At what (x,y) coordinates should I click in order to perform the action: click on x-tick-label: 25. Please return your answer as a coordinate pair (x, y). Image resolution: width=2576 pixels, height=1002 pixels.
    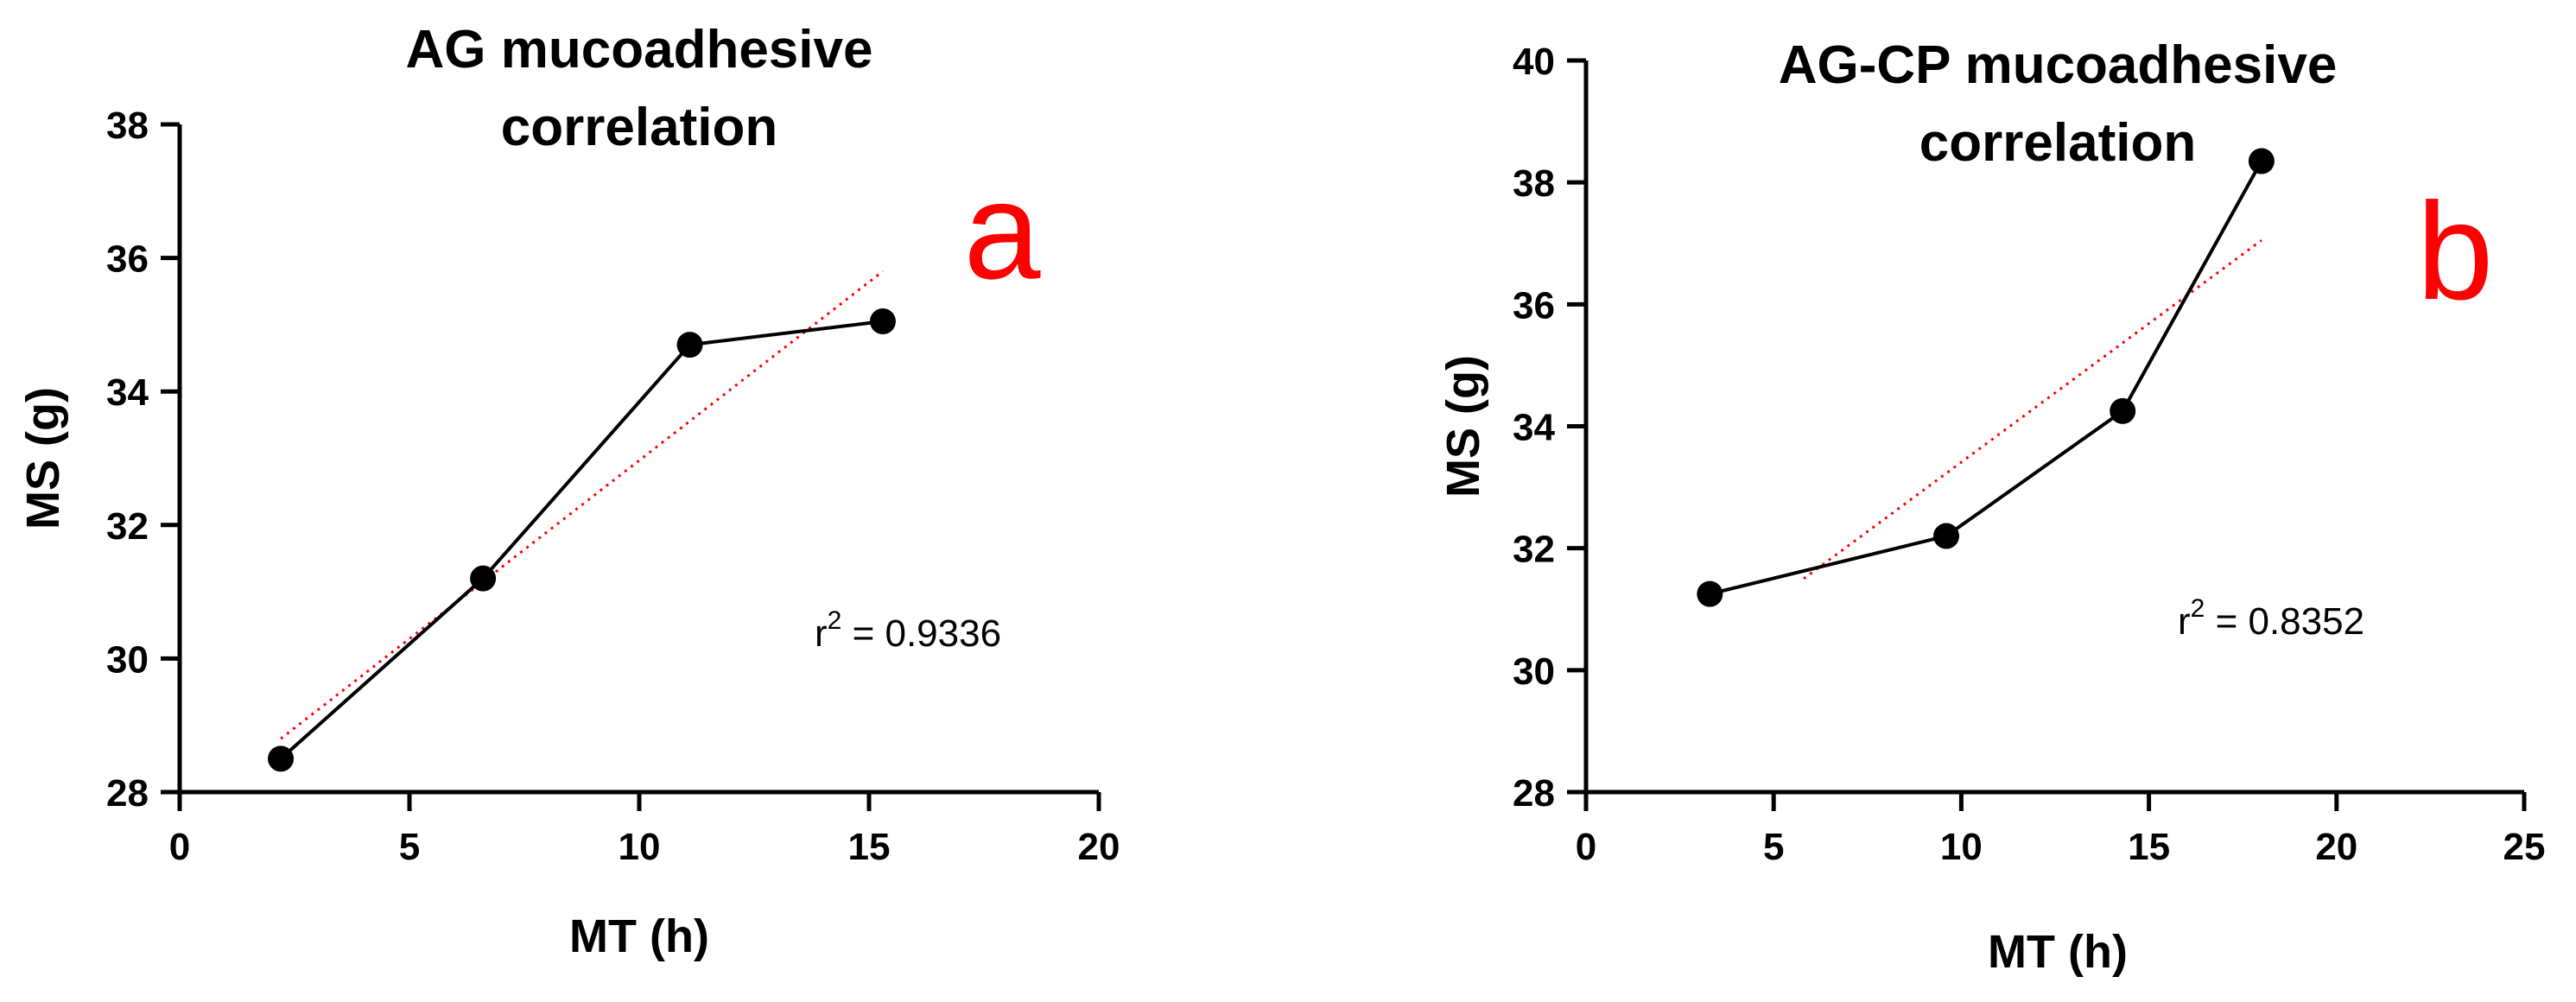
    Looking at the image, I should click on (2524, 847).